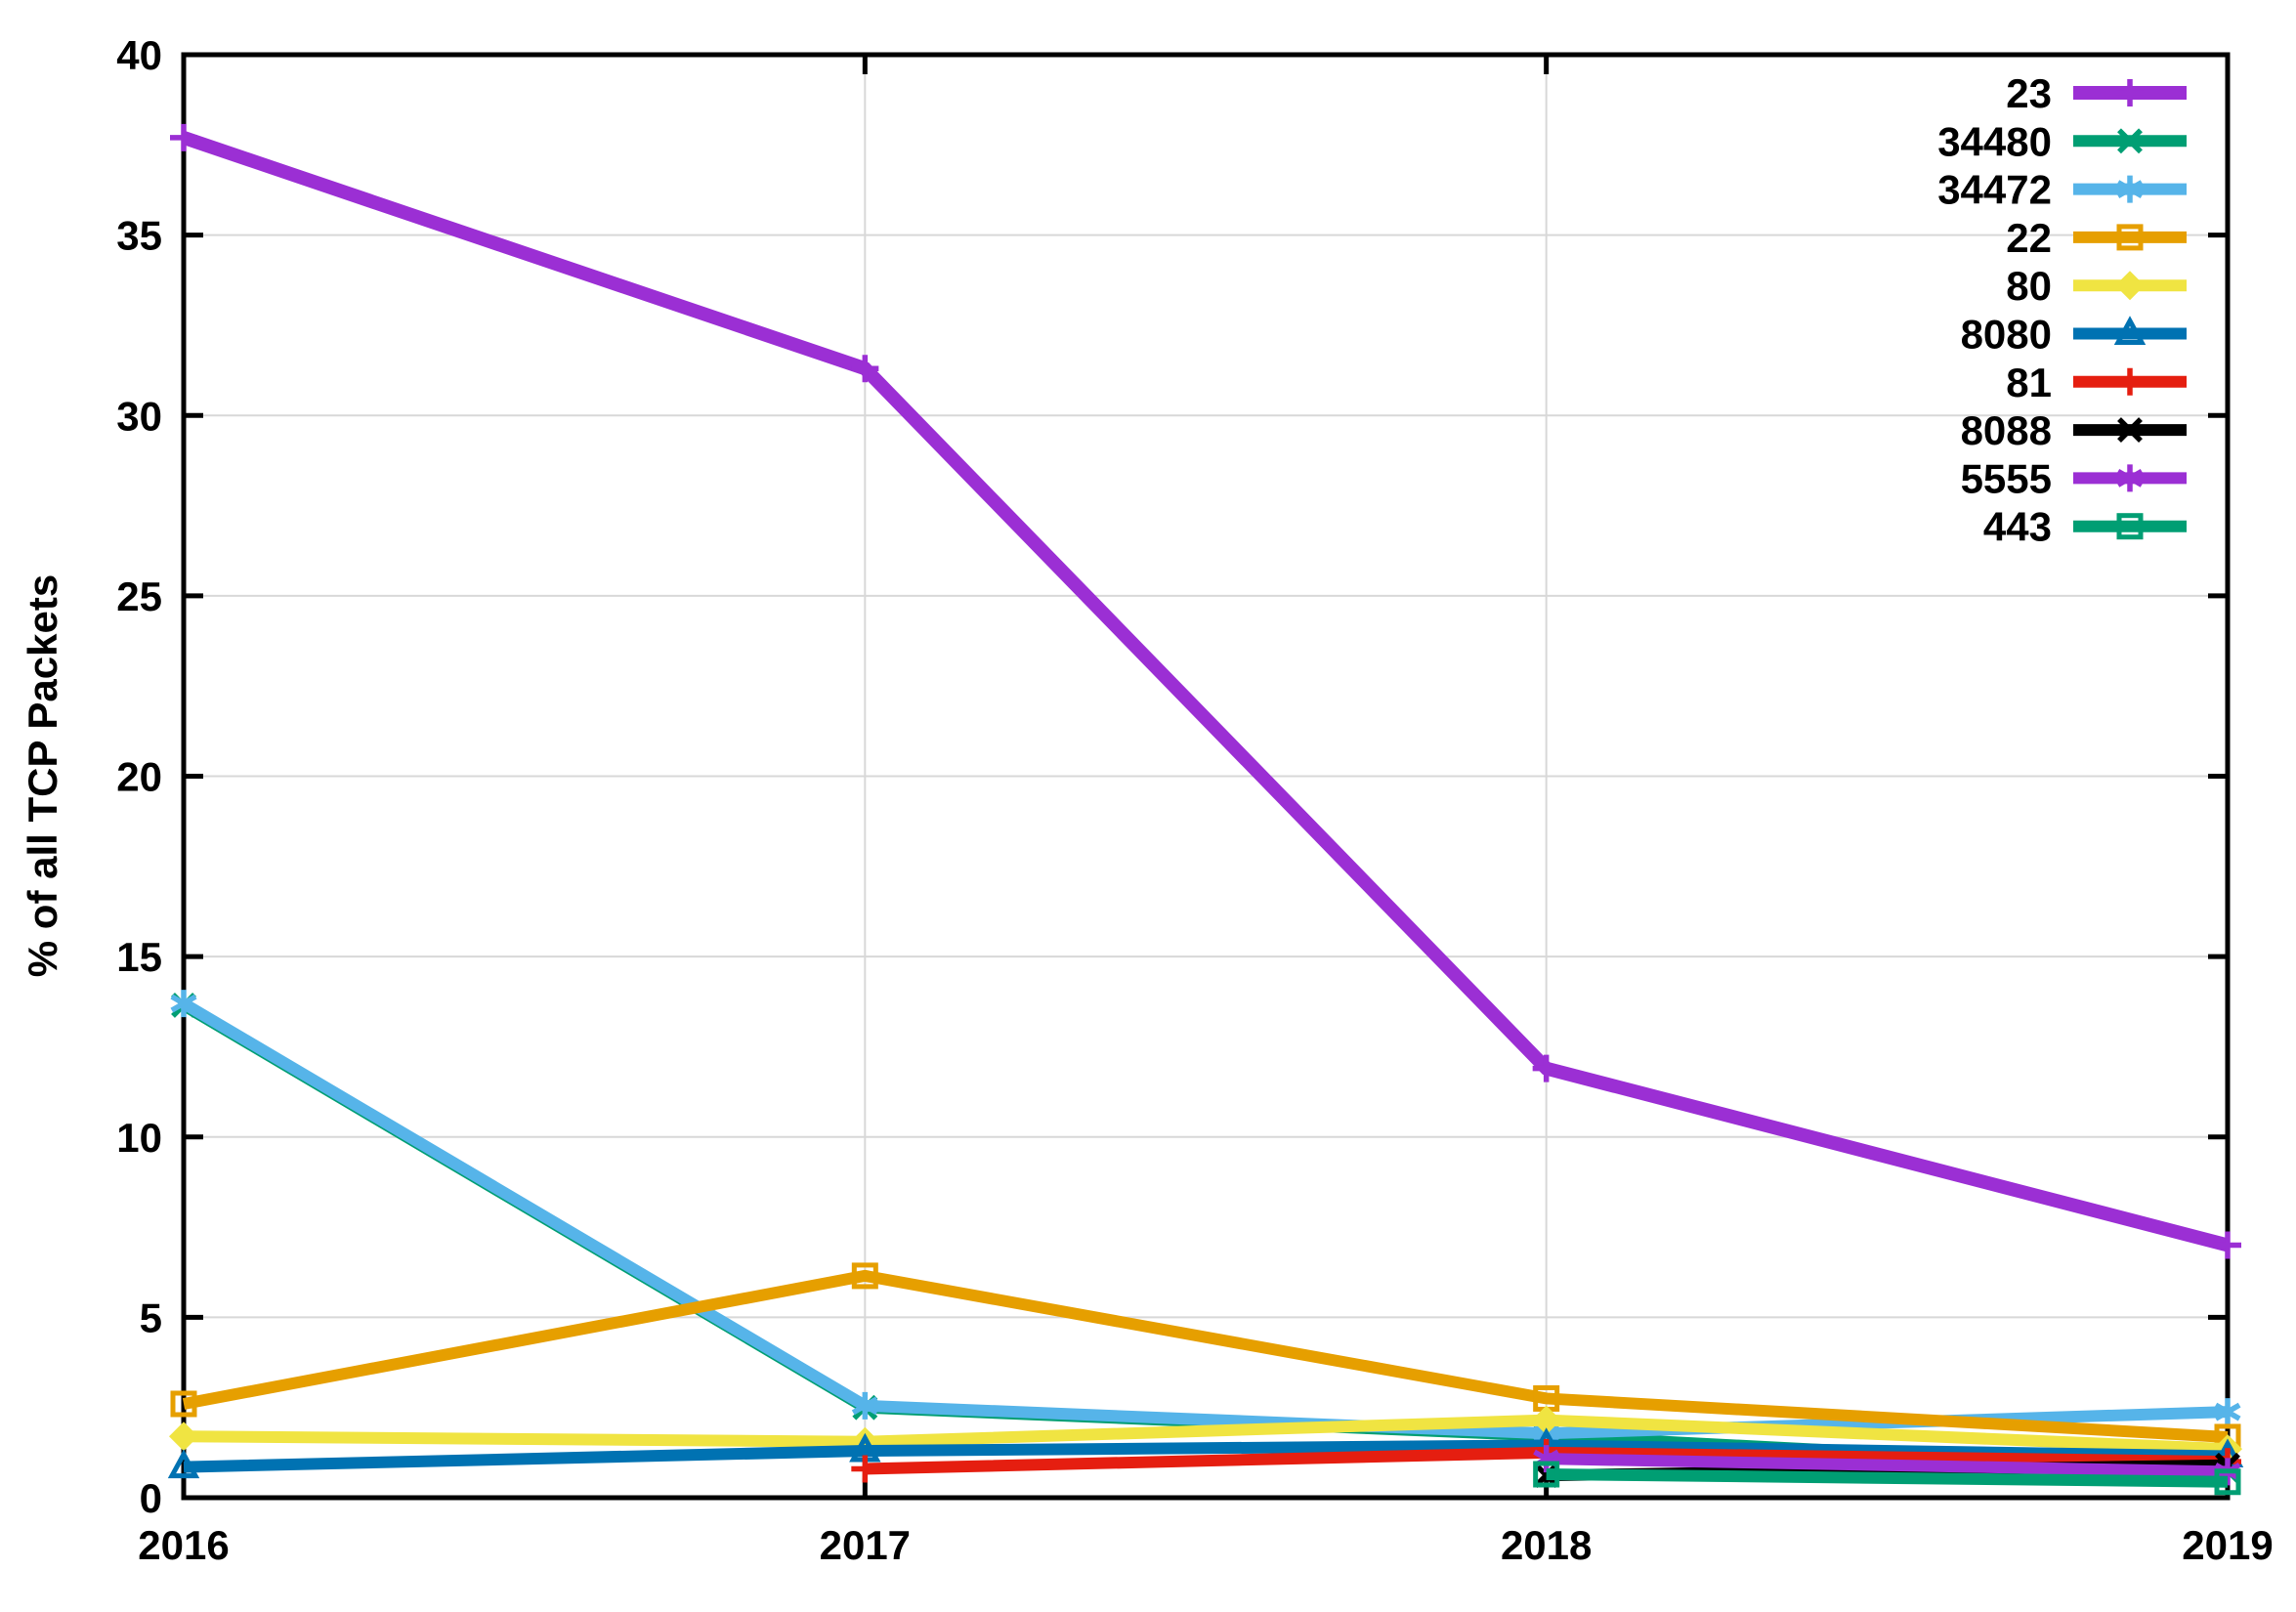 The width and height of the screenshot is (2296, 1612). What do you see at coordinates (2097, 93) in the screenshot?
I see `legend-item-23: 23` at bounding box center [2097, 93].